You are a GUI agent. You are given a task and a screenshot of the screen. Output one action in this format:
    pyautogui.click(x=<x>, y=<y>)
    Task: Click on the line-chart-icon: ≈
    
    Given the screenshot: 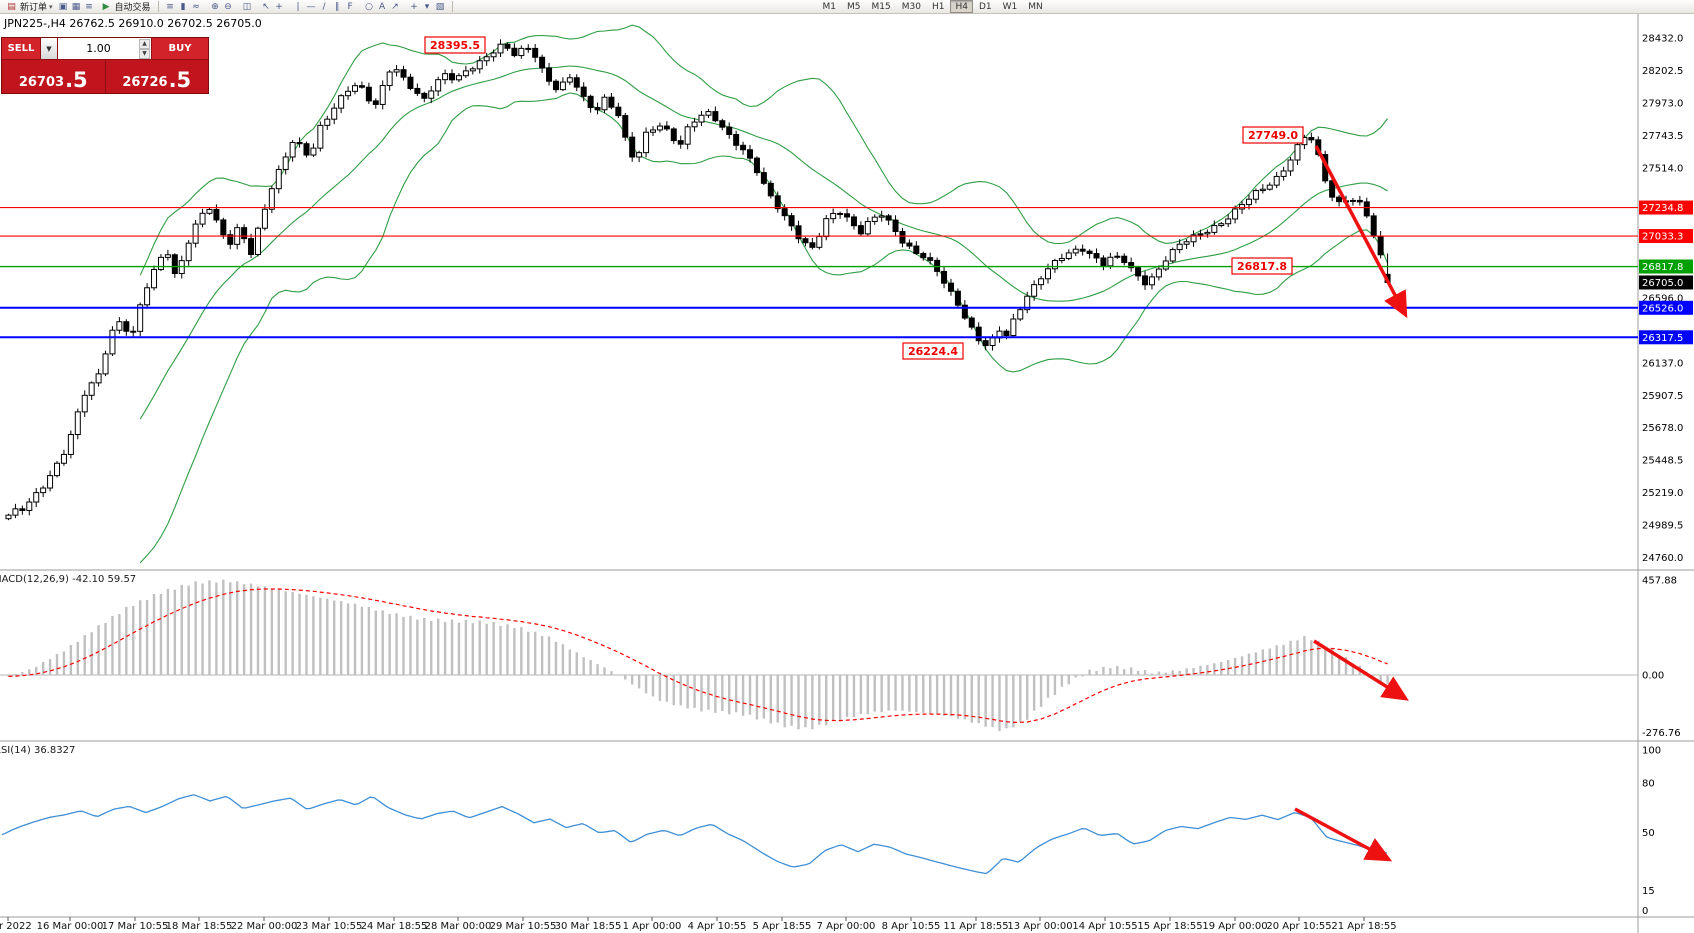 What is the action you would take?
    pyautogui.click(x=196, y=6)
    